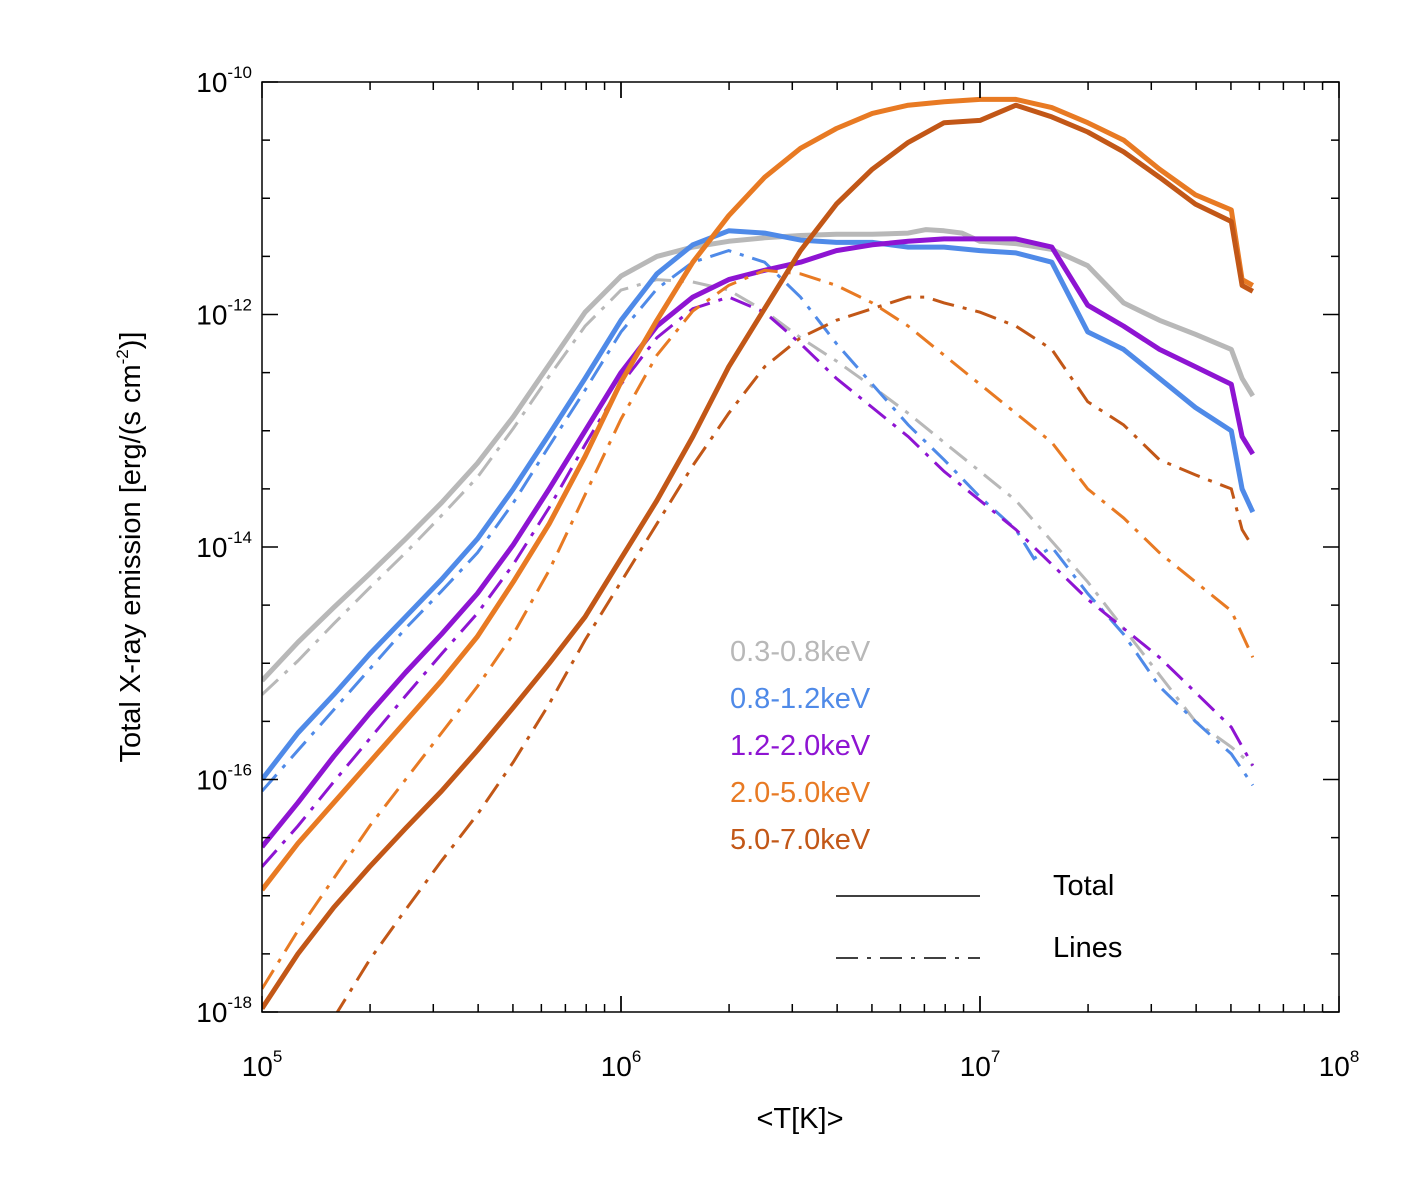 This screenshot has width=1416, height=1179. What do you see at coordinates (131, 341) in the screenshot?
I see `y-axis-label-close: )]` at bounding box center [131, 341].